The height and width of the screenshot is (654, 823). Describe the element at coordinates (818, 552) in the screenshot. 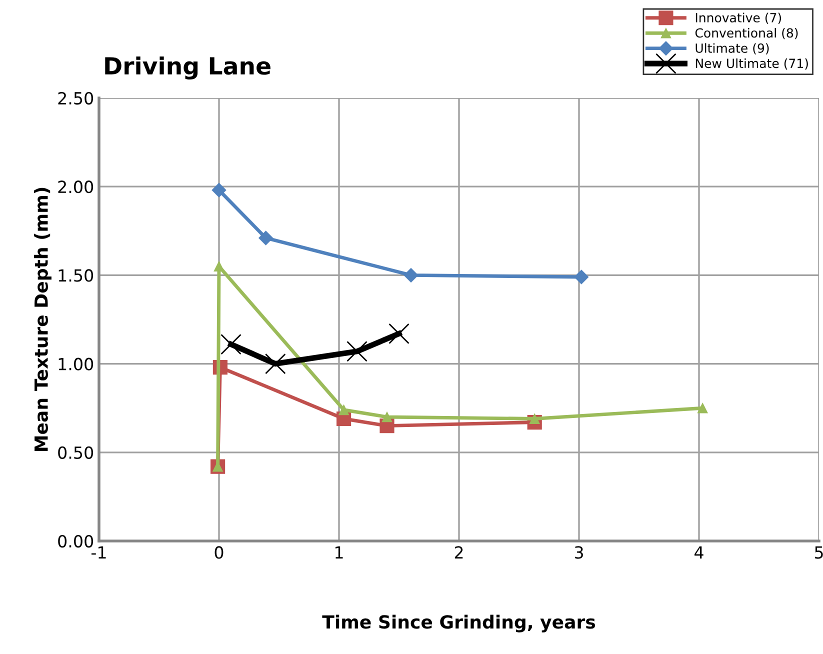

I see `x-tick-label: 5` at that location.